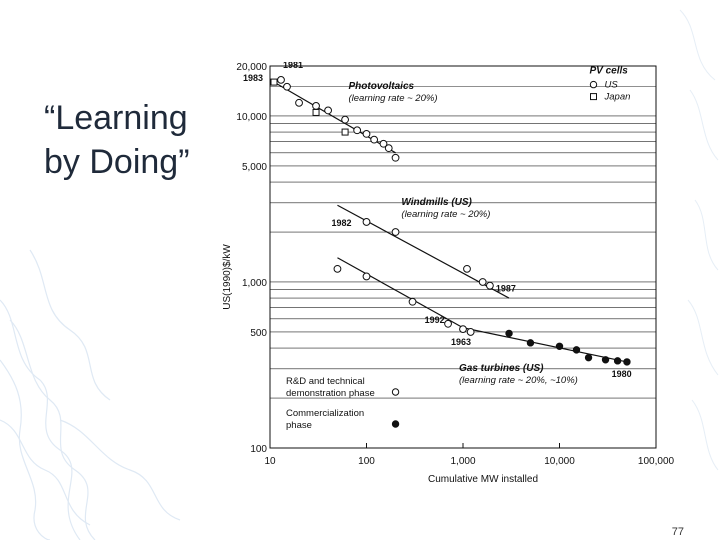 The height and width of the screenshot is (540, 720). Describe the element at coordinates (116, 118) in the screenshot. I see `slide-title-line-1: “Learning` at that location.